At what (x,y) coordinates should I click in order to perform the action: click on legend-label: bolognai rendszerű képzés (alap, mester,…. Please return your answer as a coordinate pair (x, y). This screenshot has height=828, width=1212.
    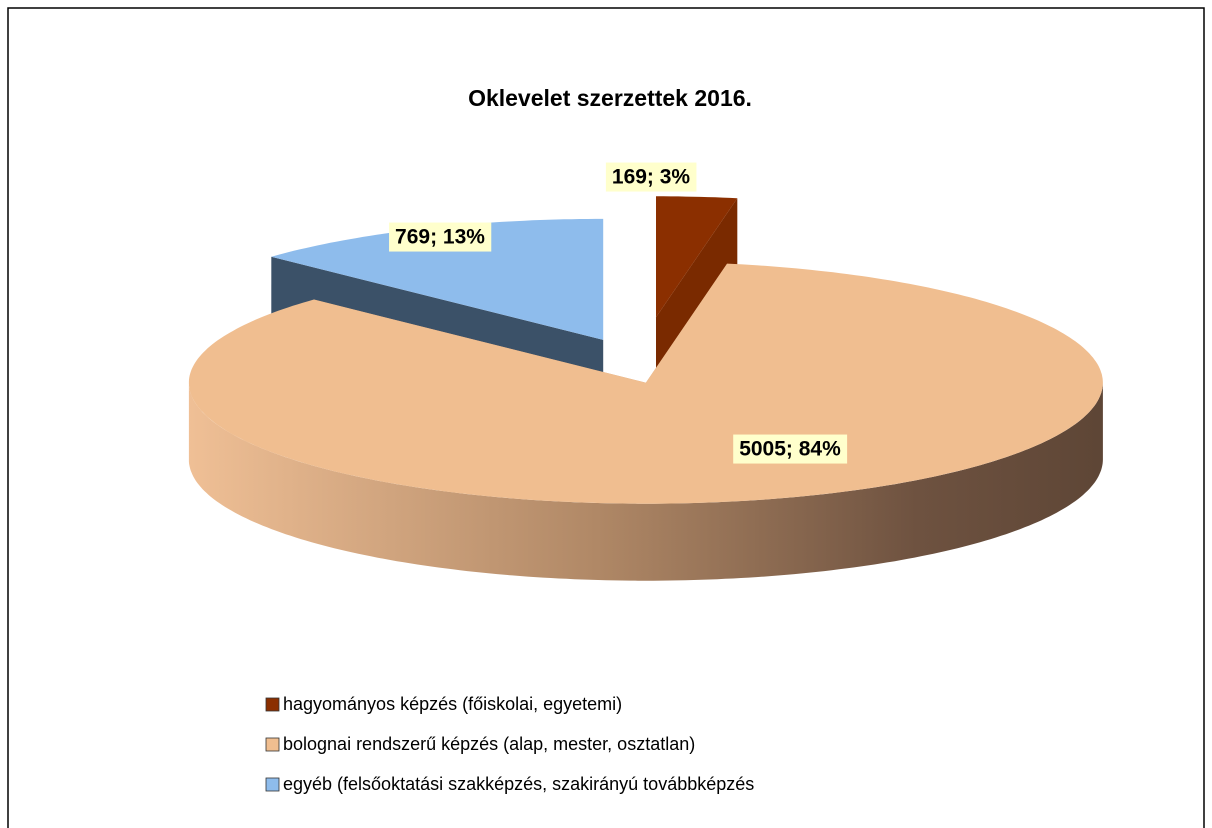
    Looking at the image, I should click on (489, 744).